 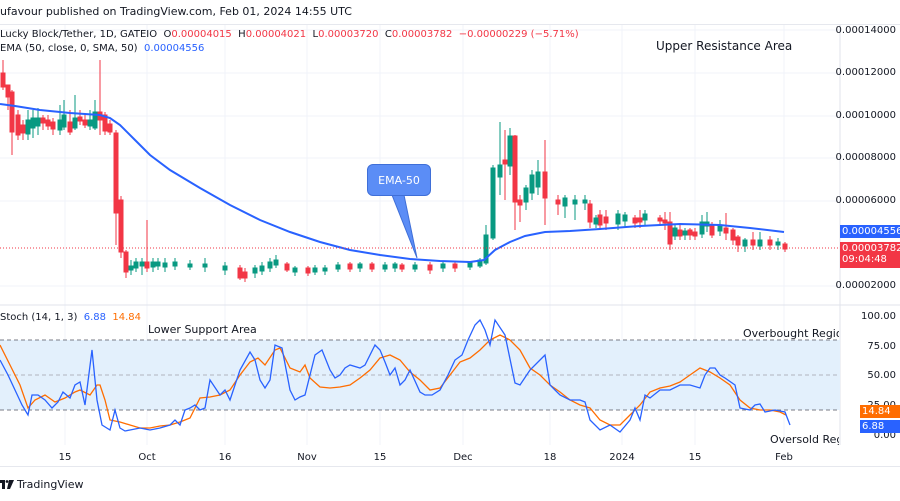 I want to click on stoch-k-value: 6.88, so click(x=94, y=317).